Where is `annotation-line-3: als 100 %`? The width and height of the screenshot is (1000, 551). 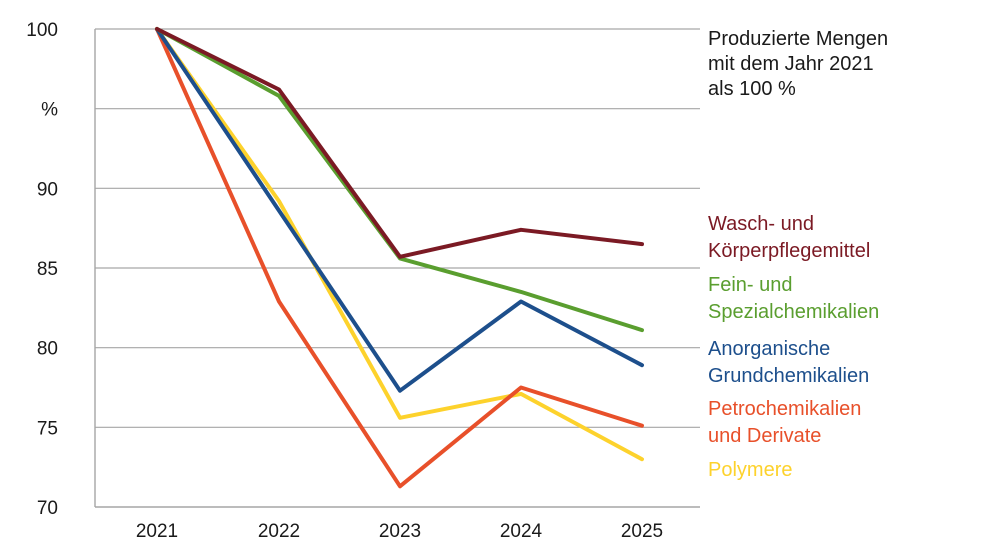
annotation-line-3: als 100 % is located at coordinates (752, 89).